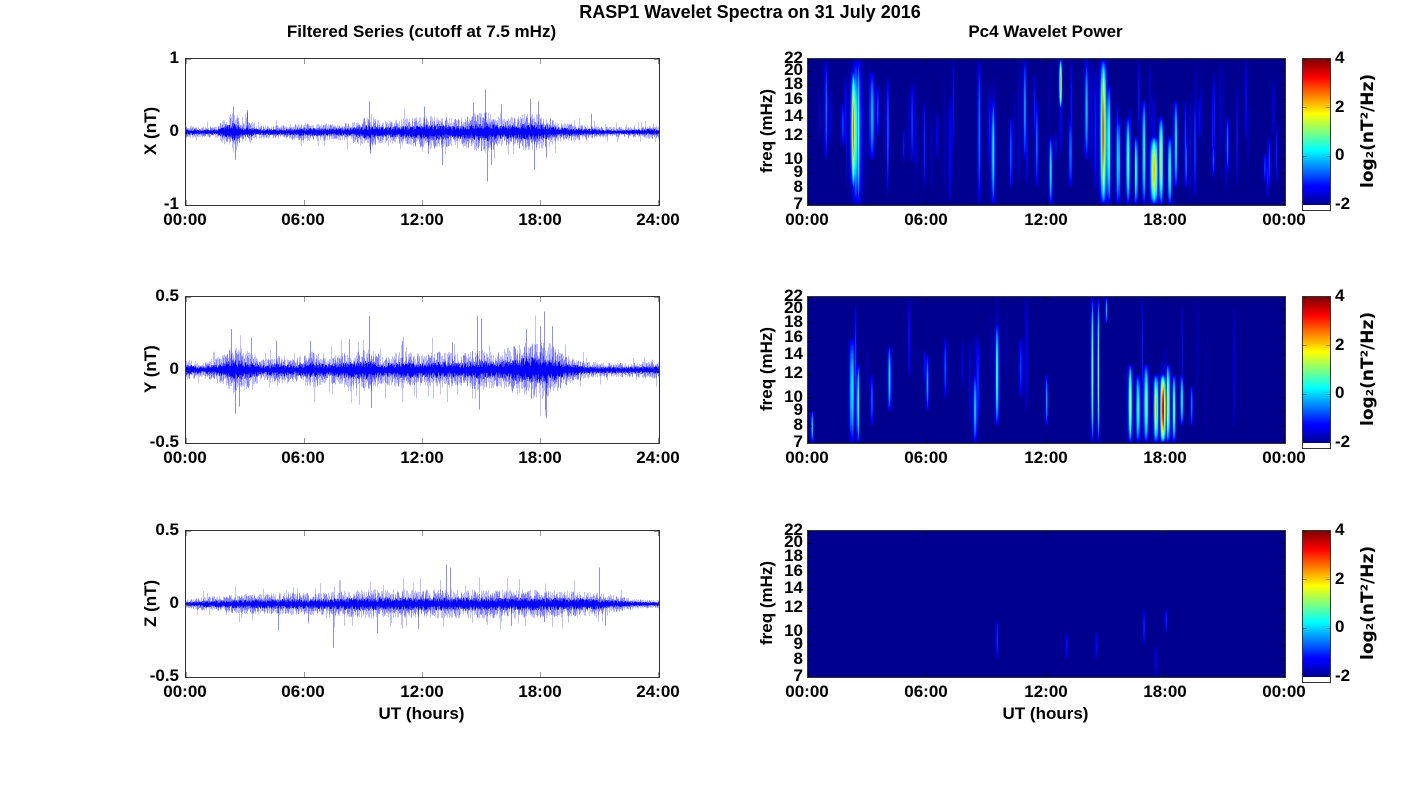 The image size is (1418, 788). What do you see at coordinates (422, 457) in the screenshot?
I see `xtick-ts-y-2: 12:00` at bounding box center [422, 457].